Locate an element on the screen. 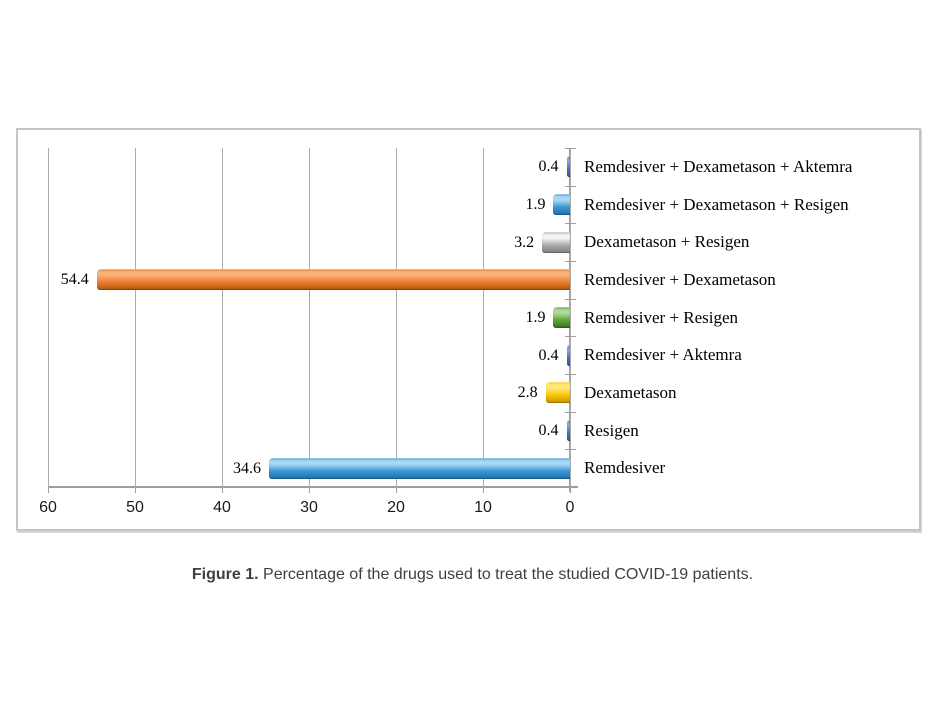 This screenshot has width=945, height=709. value-label-remdesiver-dexametason-aktemra: 0.4 is located at coordinates (548, 167).